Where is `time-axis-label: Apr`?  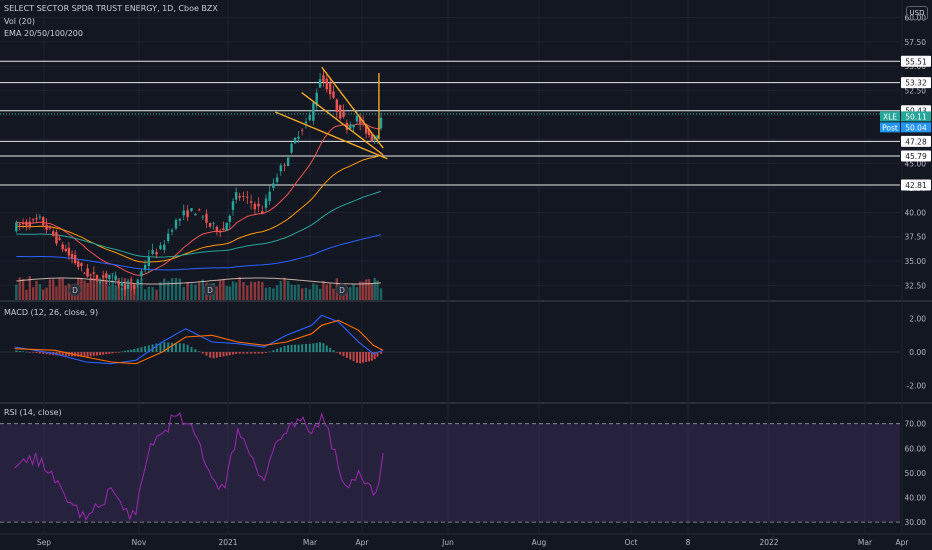 time-axis-label: Apr is located at coordinates (903, 542).